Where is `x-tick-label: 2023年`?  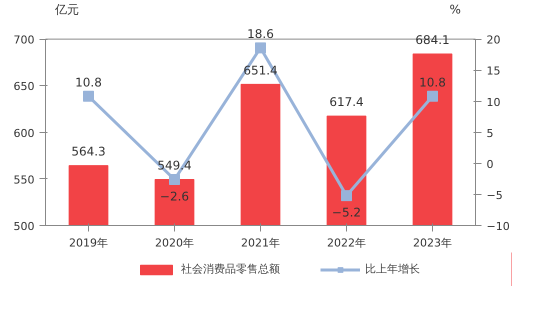 x-tick-label: 2023年 is located at coordinates (432, 243).